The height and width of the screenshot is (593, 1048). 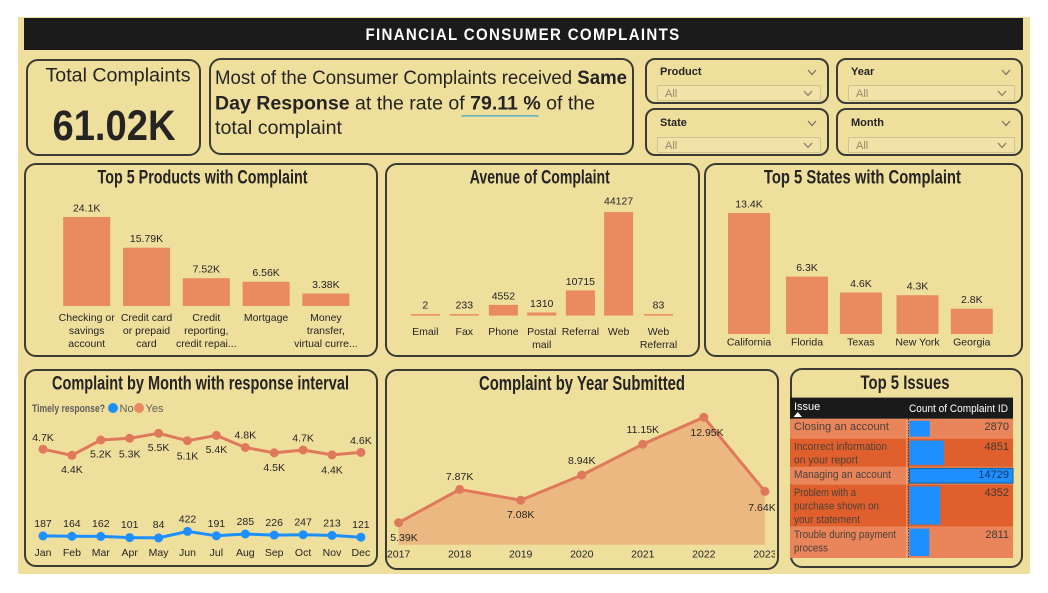 I want to click on svg-text: Top 5 Products with Complaint, so click(x=203, y=177).